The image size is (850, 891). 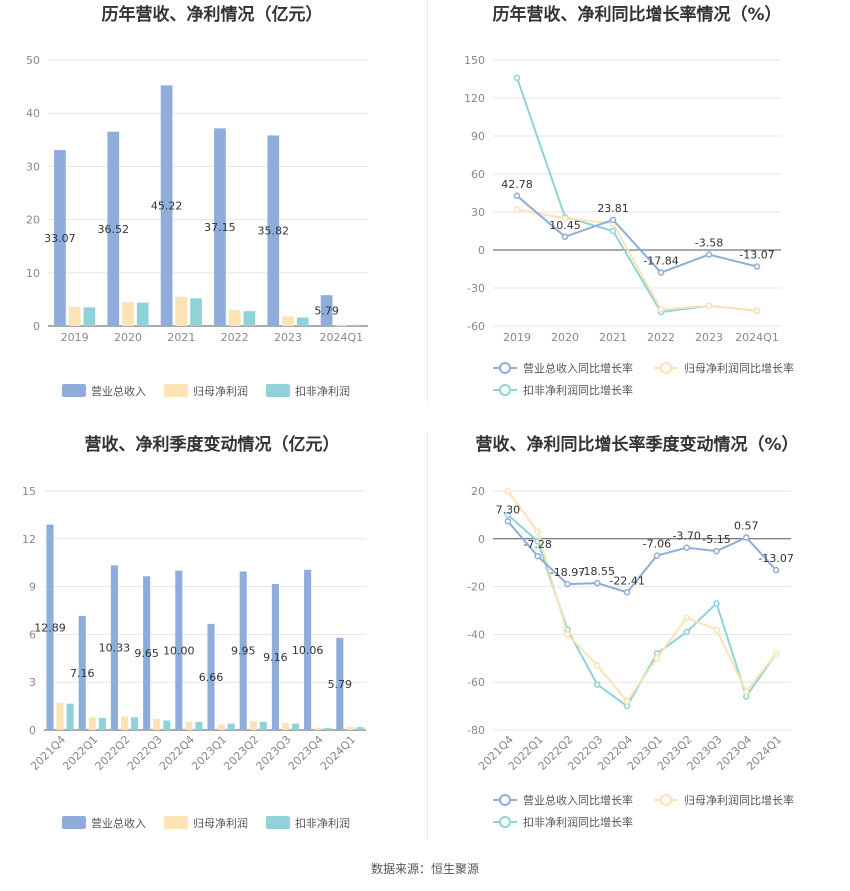 What do you see at coordinates (455, 869) in the screenshot?
I see `source-name: 恒生聚源` at bounding box center [455, 869].